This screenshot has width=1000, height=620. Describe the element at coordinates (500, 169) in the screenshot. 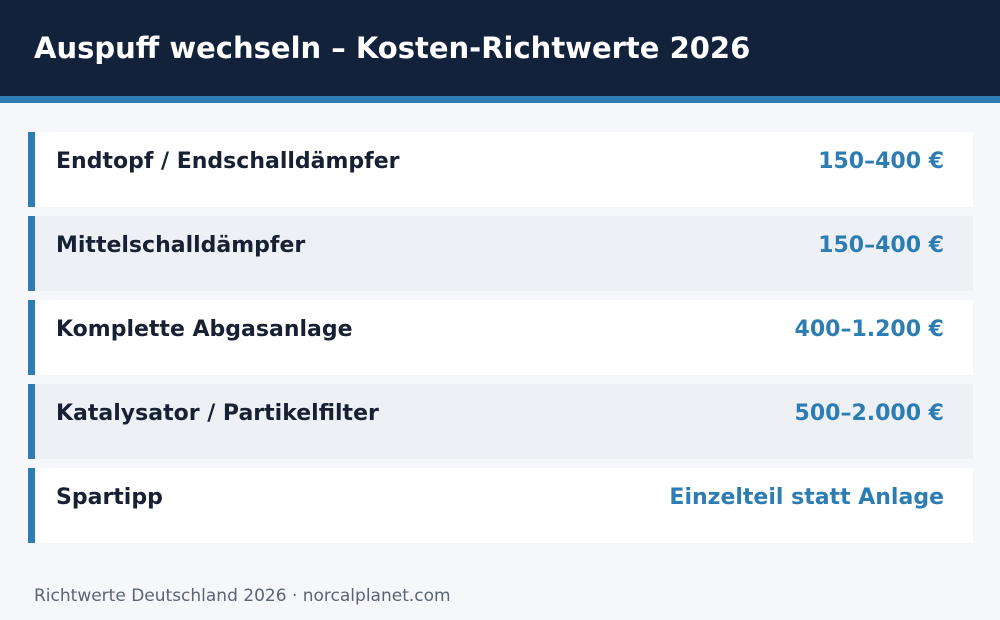

I see `cost-row: Endtopf / Endschalldämpfer 150–400 €` at that location.